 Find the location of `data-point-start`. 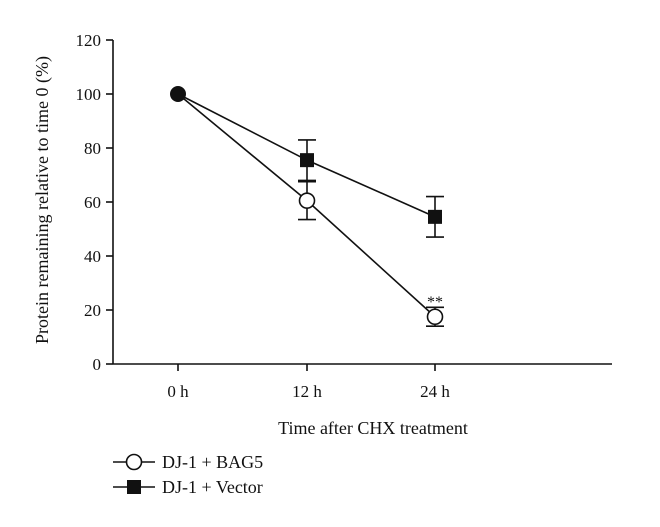

data-point-start is located at coordinates (178, 94).